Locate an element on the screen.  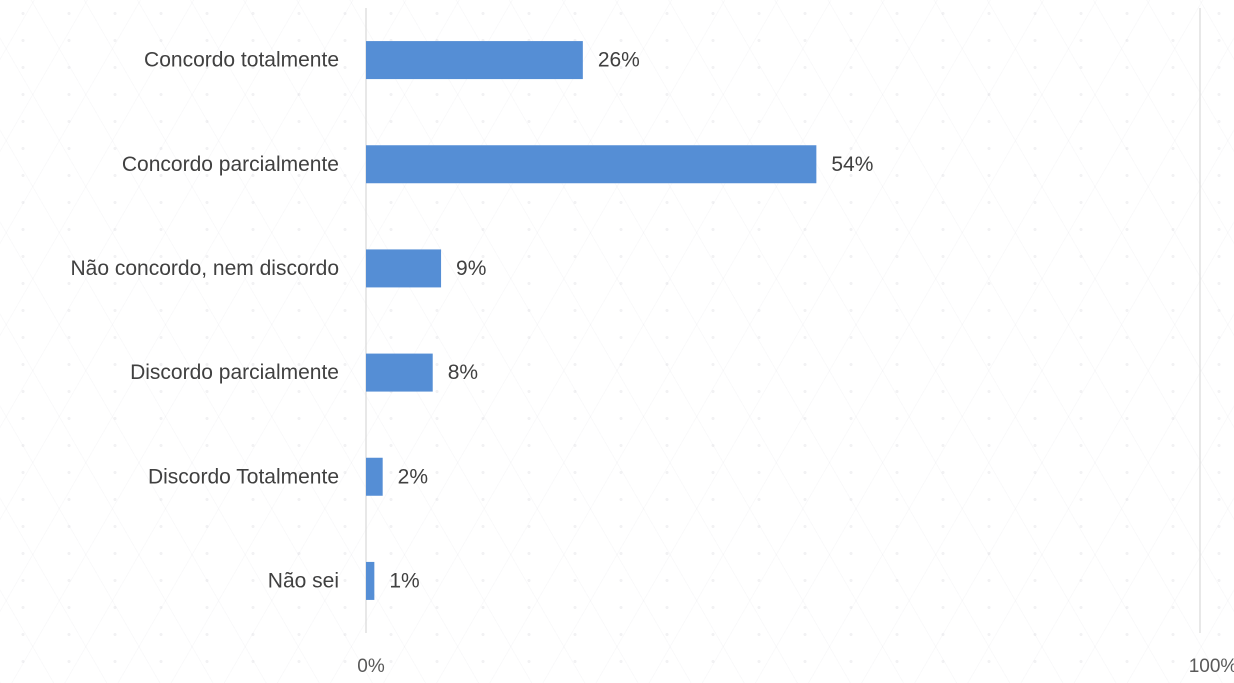
category-label: Não sei is located at coordinates (303, 580).